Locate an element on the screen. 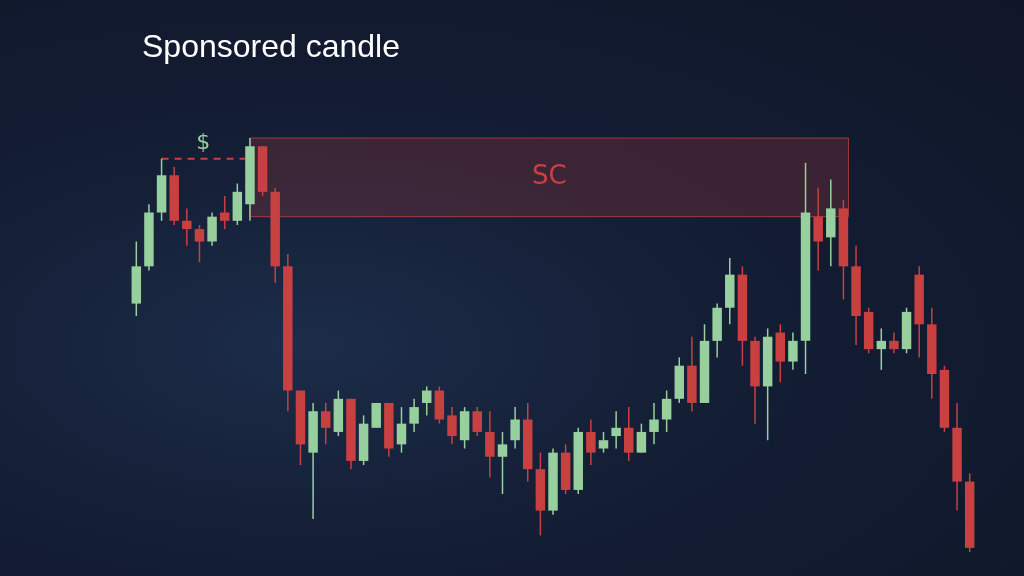 The height and width of the screenshot is (576, 1024). band-label: SC is located at coordinates (549, 175).